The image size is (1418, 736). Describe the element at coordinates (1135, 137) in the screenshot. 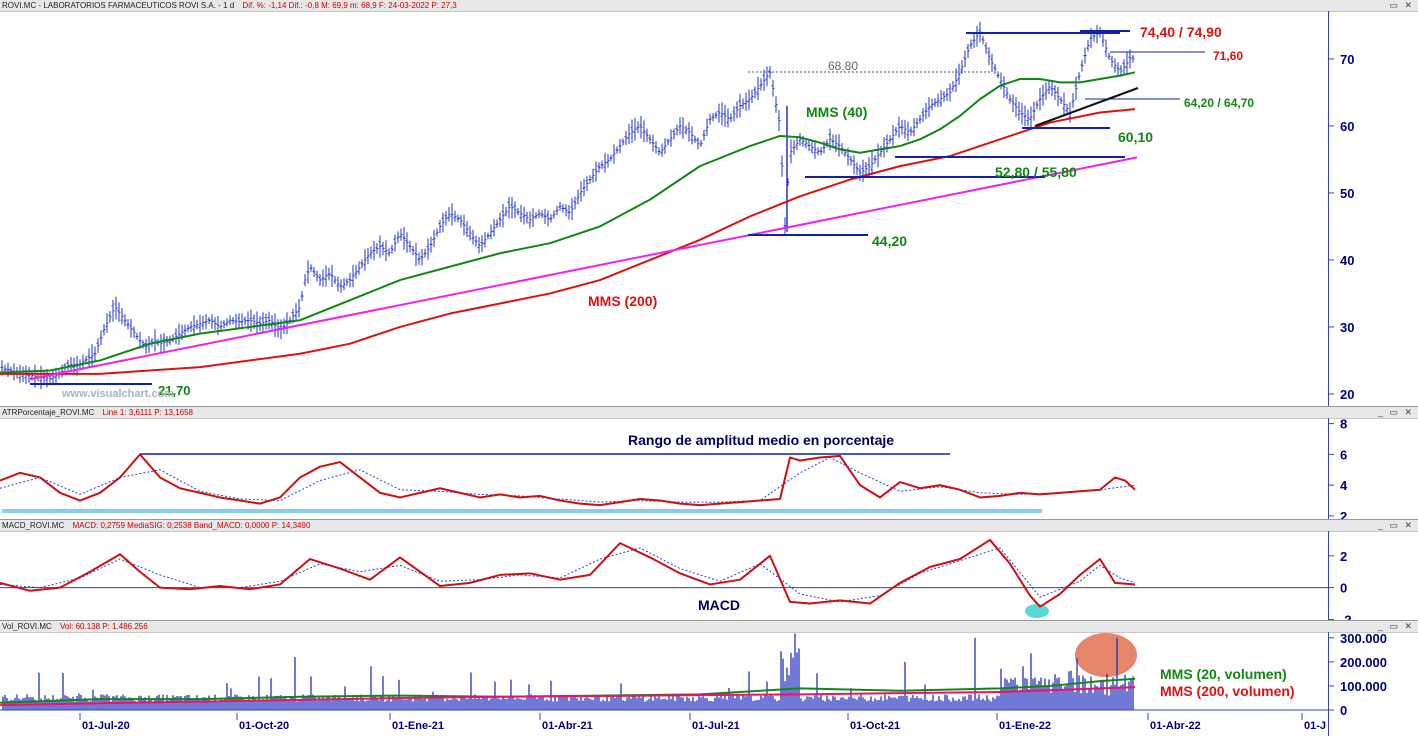

I see `annotation-60: 60,10` at that location.